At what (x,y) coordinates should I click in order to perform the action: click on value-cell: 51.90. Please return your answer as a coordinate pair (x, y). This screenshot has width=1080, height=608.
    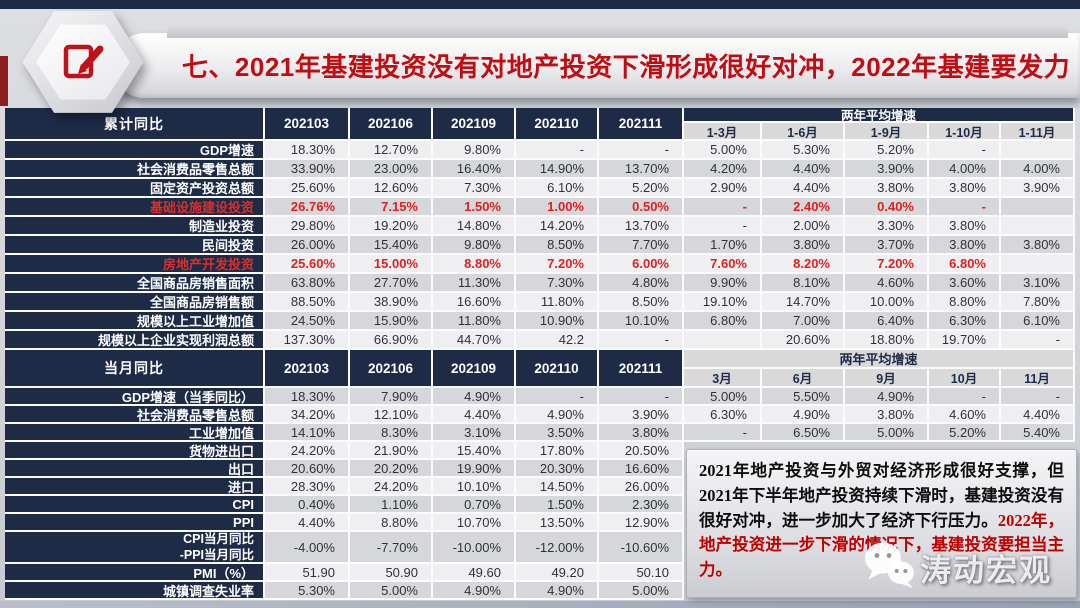
    Looking at the image, I should click on (307, 573).